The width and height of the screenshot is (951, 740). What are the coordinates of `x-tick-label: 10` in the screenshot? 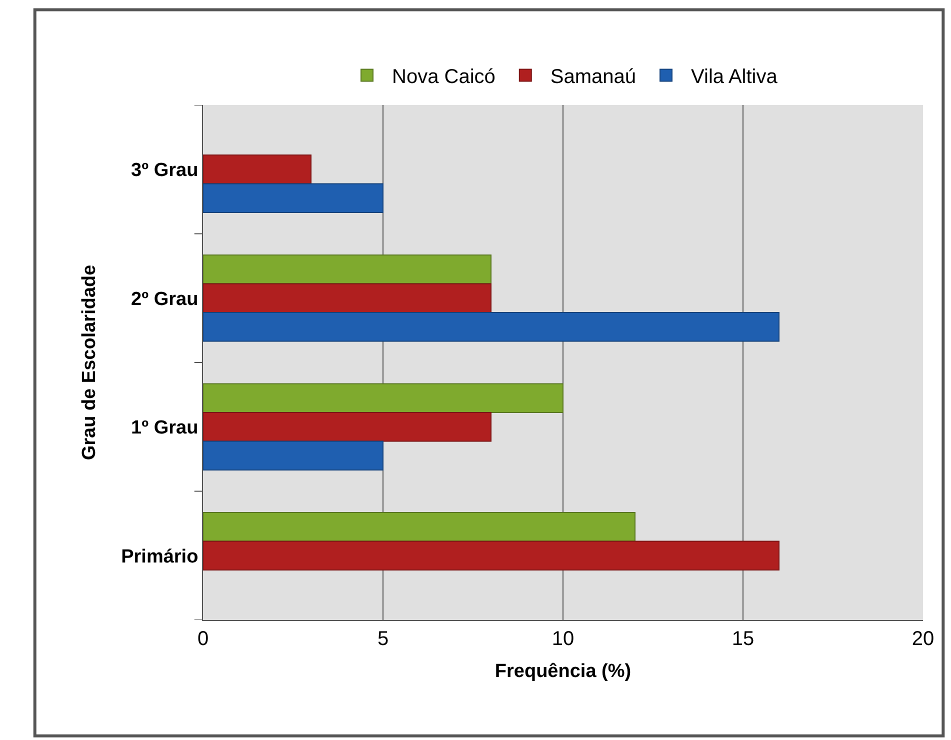 It's located at (563, 639).